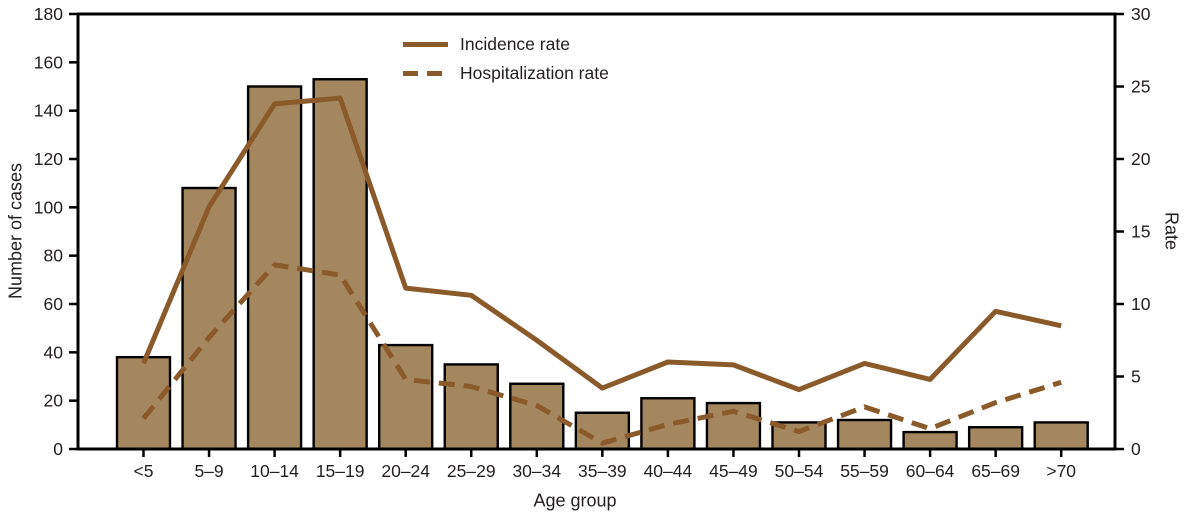  What do you see at coordinates (1141, 304) in the screenshot?
I see `right-axis-tick-label: 10` at bounding box center [1141, 304].